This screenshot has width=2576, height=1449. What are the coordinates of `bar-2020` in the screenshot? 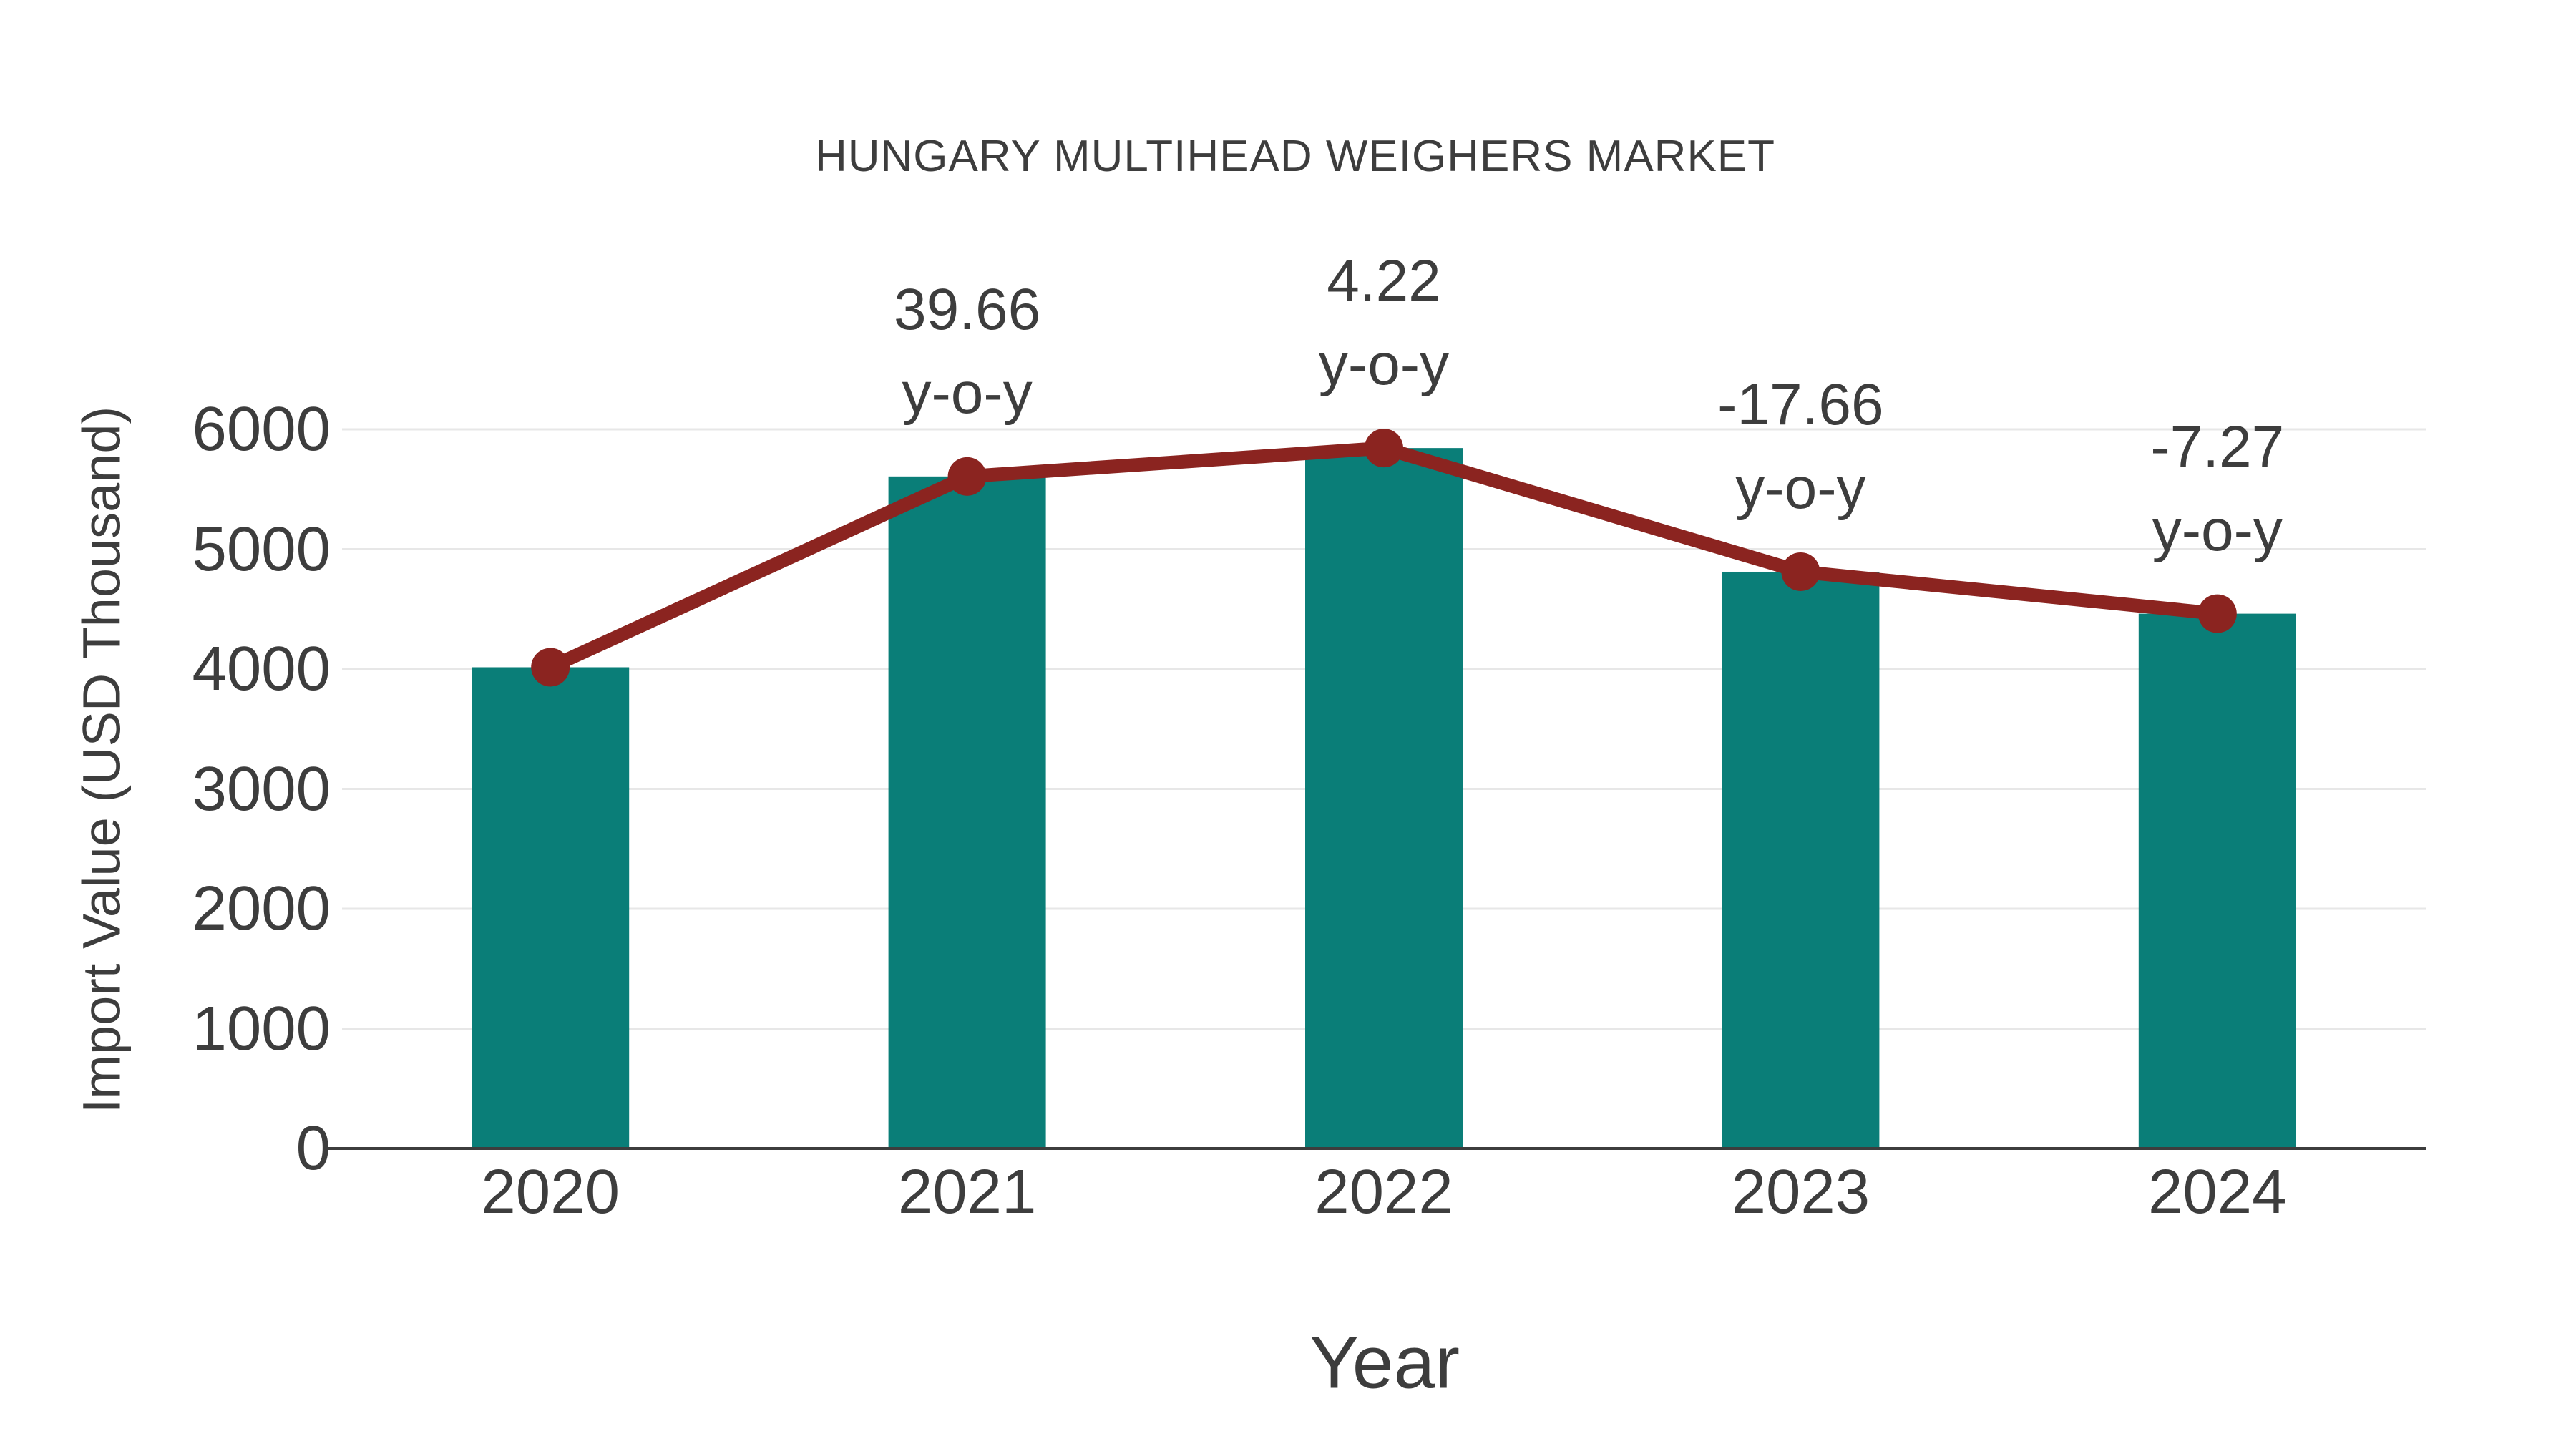 It's located at (551, 907).